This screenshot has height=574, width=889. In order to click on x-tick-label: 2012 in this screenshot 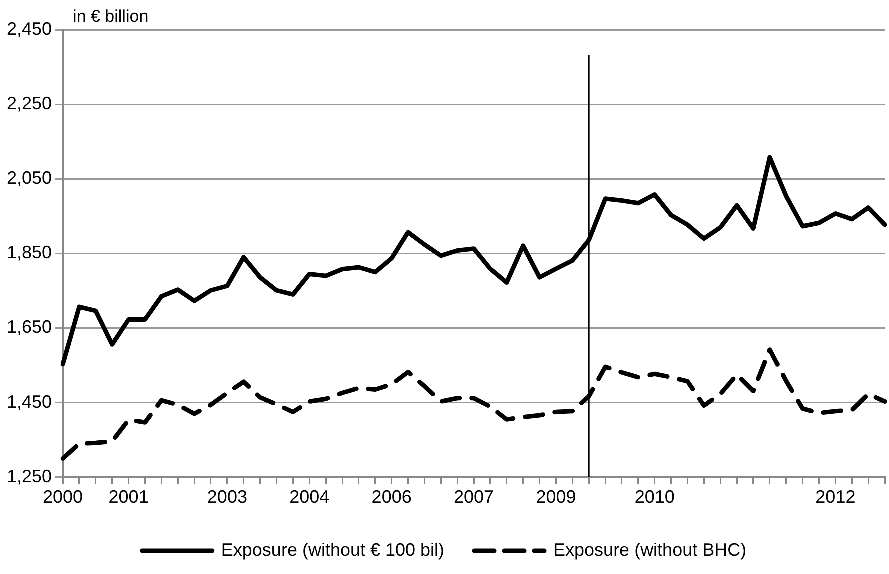, I will do `click(836, 497)`.